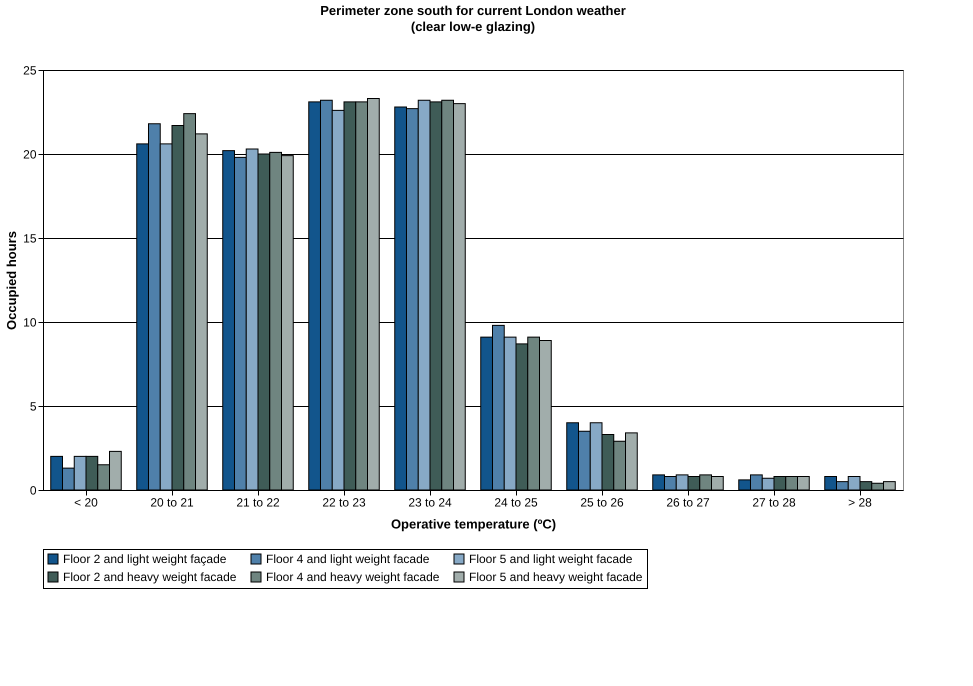 This screenshot has width=973, height=686. I want to click on legend-label: Floor 4 and heavy weight facade, so click(353, 577).